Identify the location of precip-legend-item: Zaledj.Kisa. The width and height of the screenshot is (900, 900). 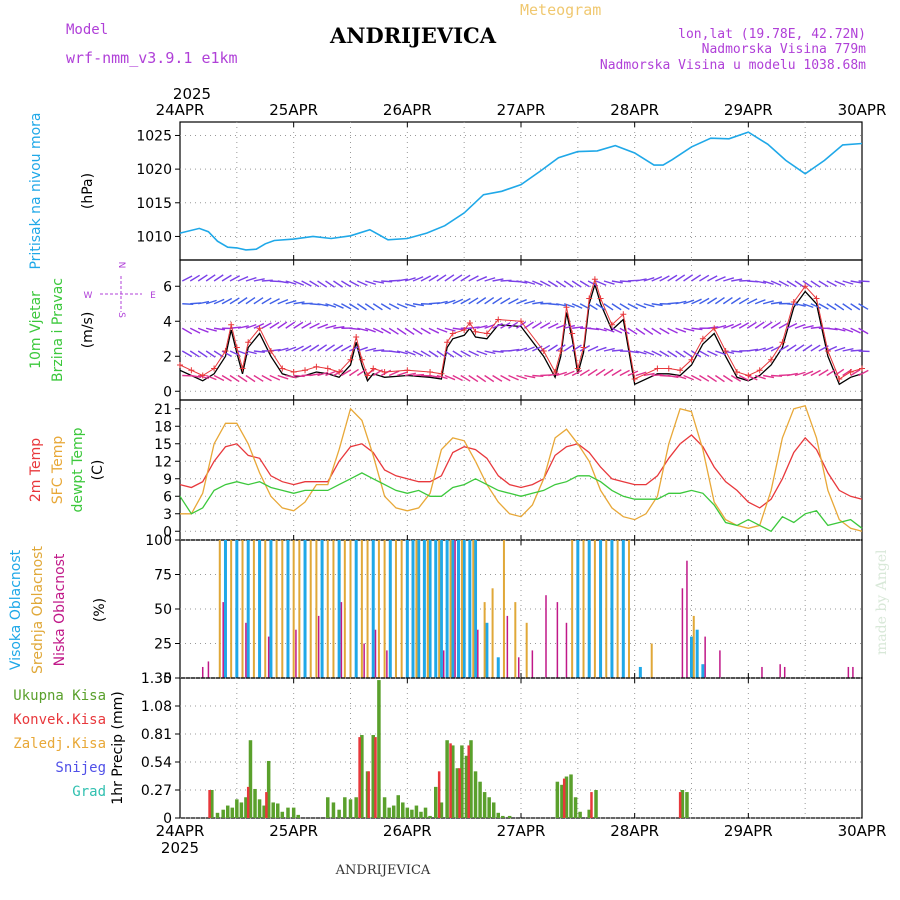
(59, 744).